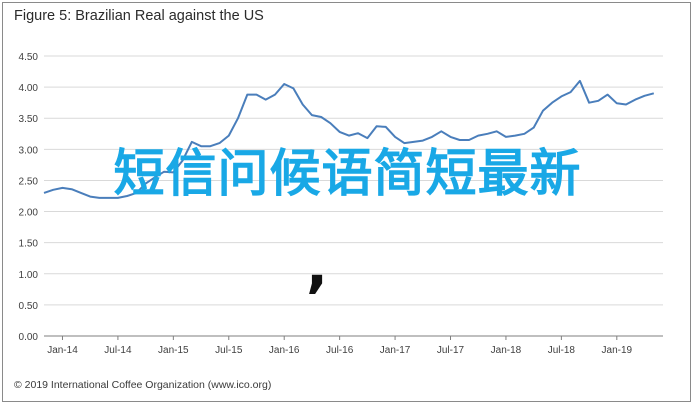  Describe the element at coordinates (395, 350) in the screenshot. I see `x-tick-label: Jan-17` at that location.